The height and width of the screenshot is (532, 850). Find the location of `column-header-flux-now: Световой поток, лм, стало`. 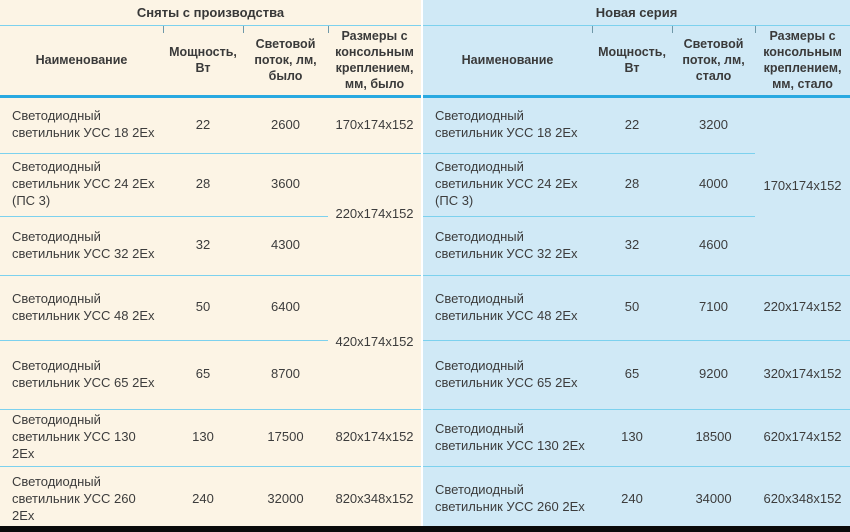

column-header-flux-now: Световой поток, лм, стало is located at coordinates (714, 61).